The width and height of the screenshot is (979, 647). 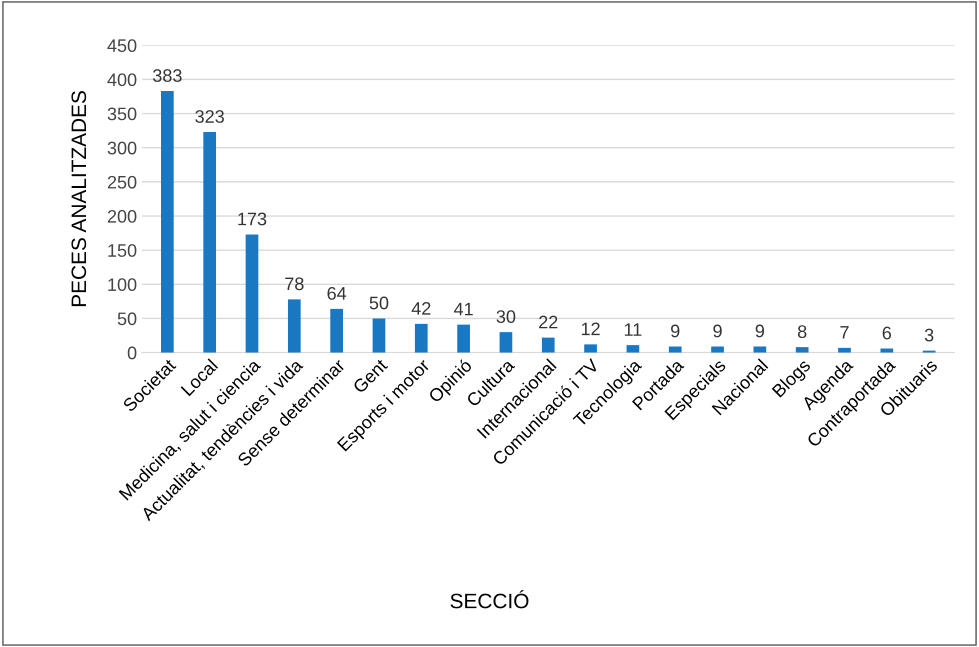 What do you see at coordinates (421, 308) in the screenshot?
I see `data-label: 42` at bounding box center [421, 308].